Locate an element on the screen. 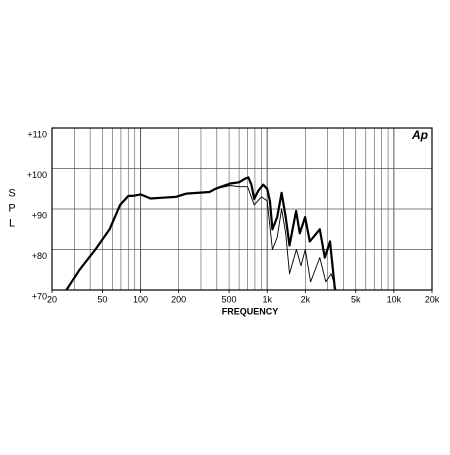 This screenshot has width=450, height=455. y-tick-label: +110 is located at coordinates (37, 134).